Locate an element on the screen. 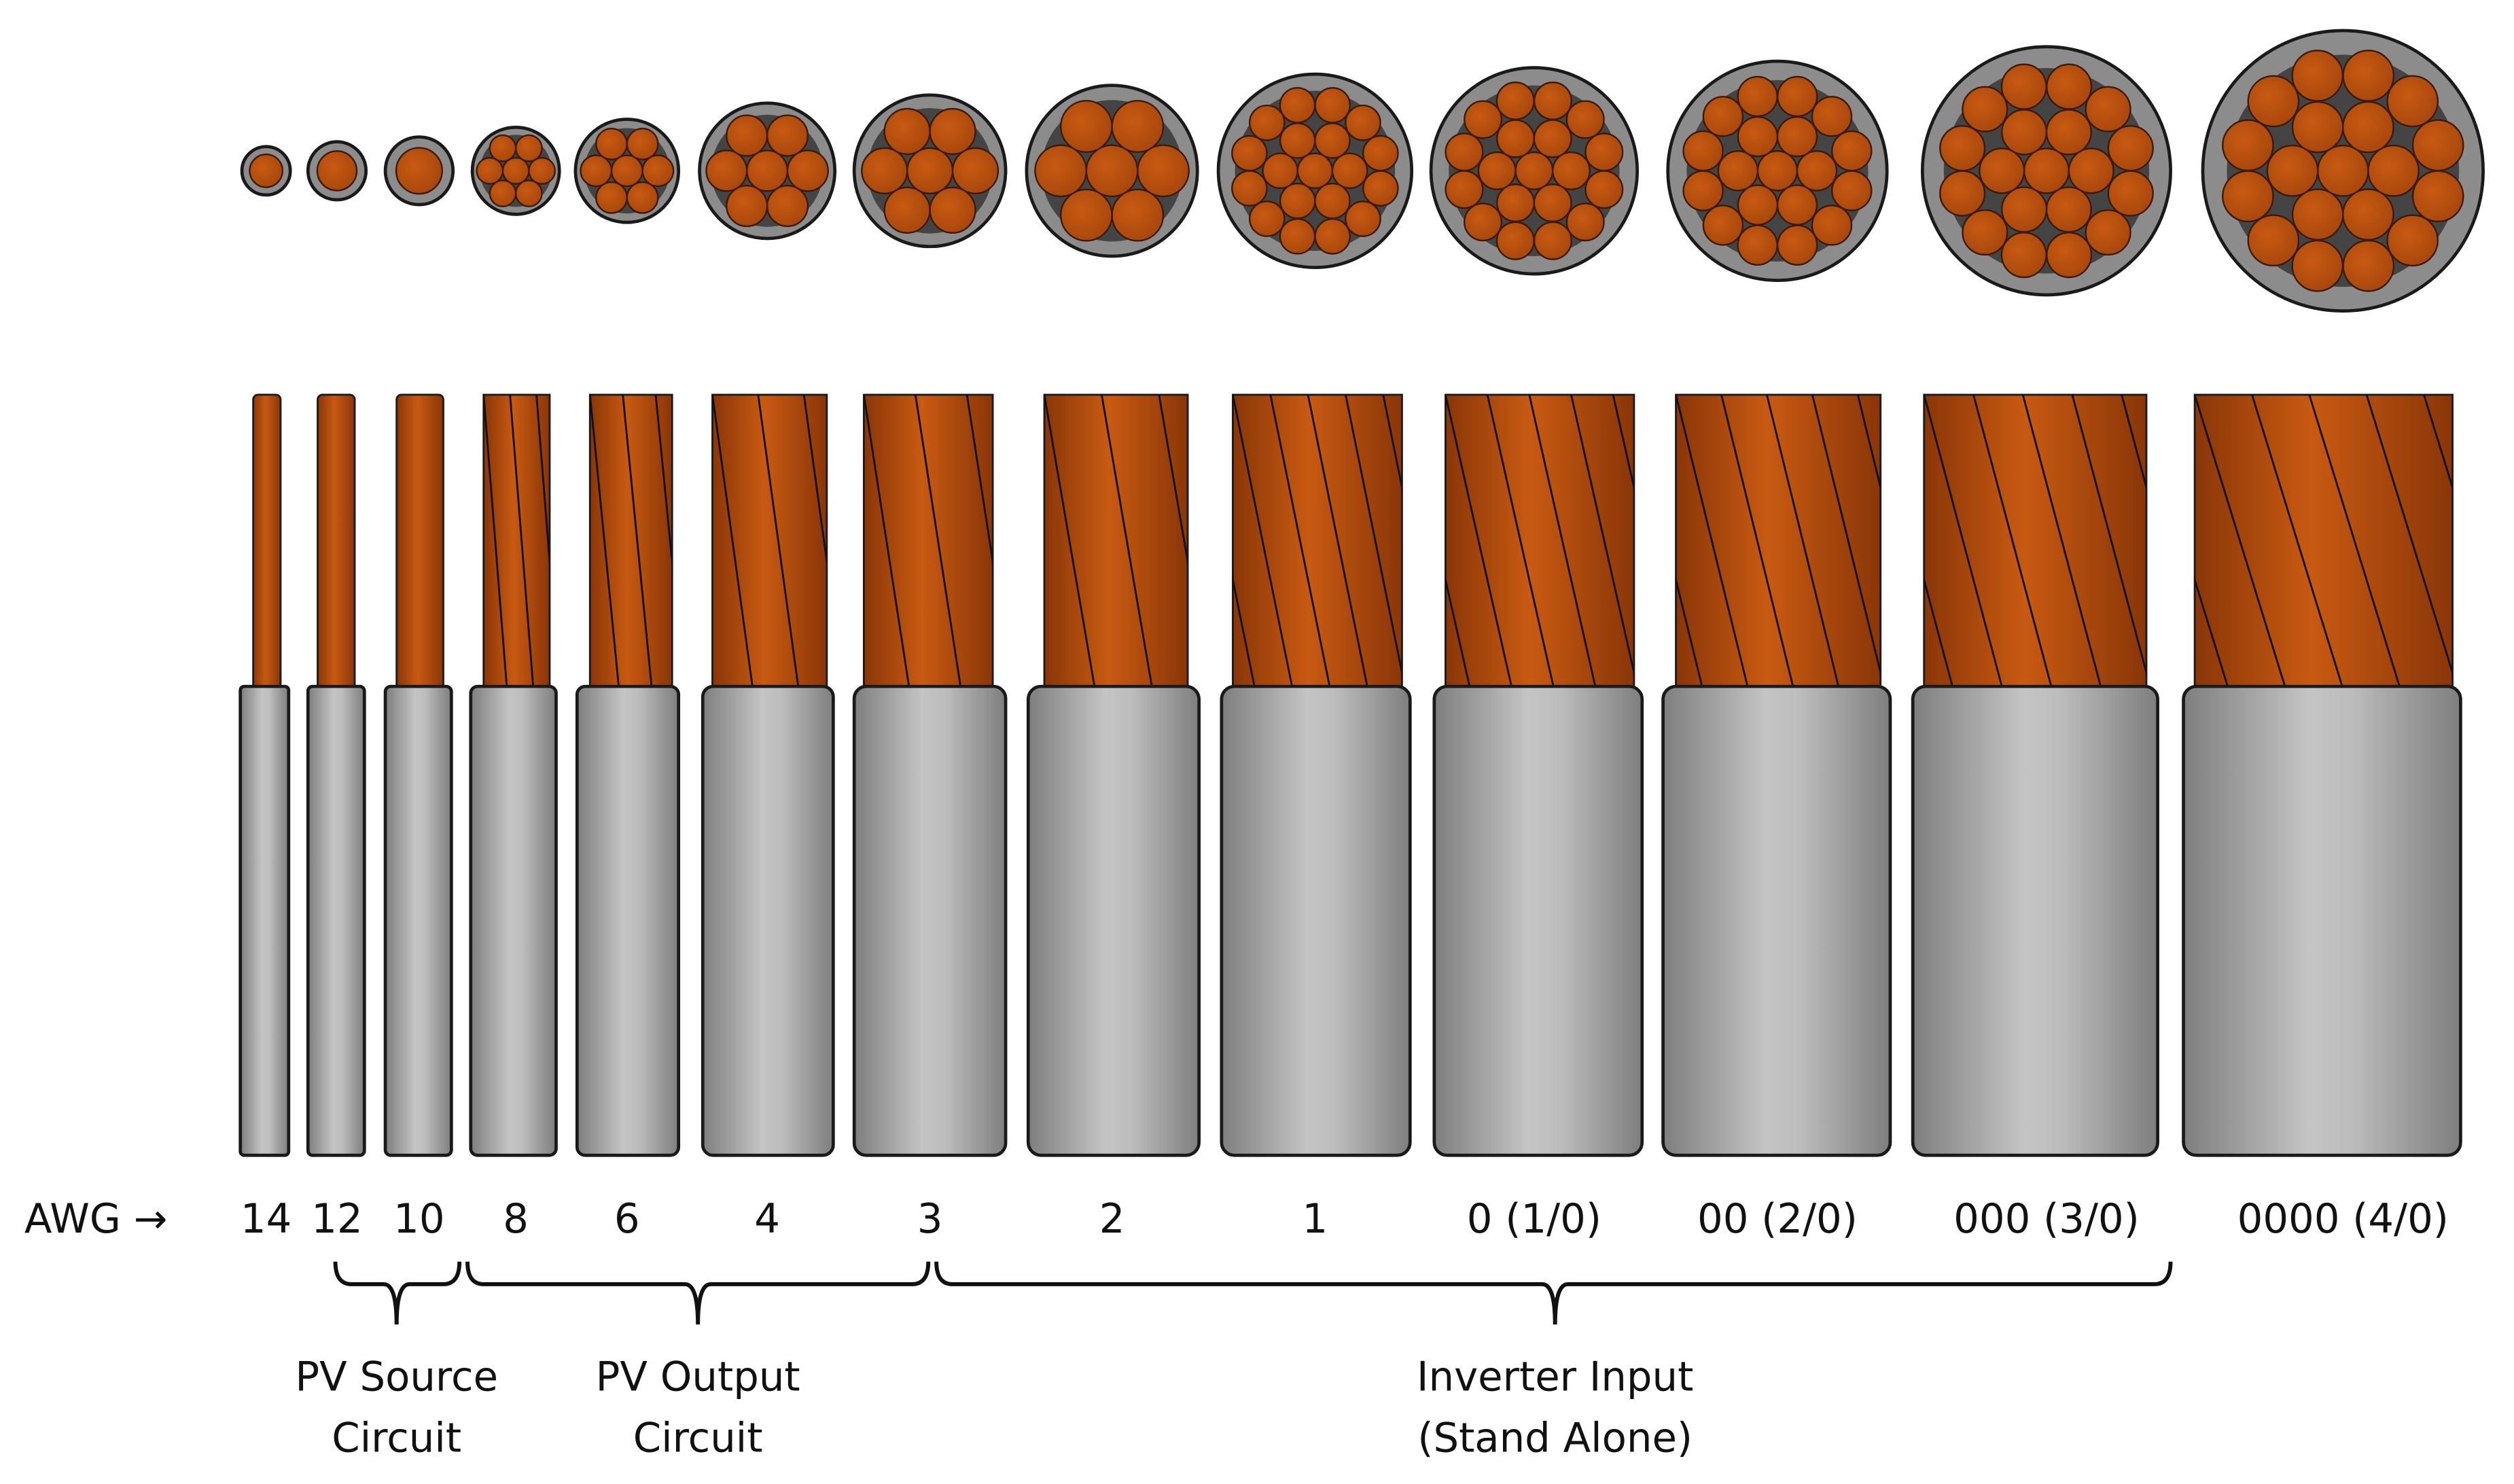 The width and height of the screenshot is (2514, 1484). awg-label: 0000 (4/0) is located at coordinates (2343, 1218).